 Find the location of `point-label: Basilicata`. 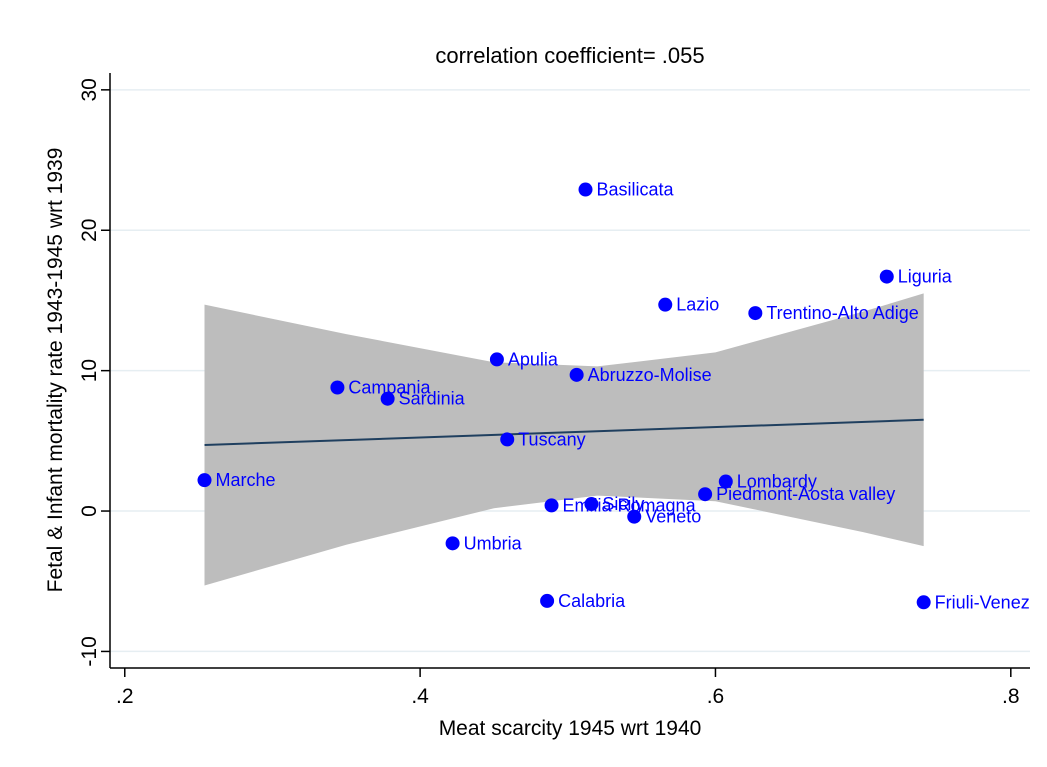

point-label: Basilicata is located at coordinates (636, 190).